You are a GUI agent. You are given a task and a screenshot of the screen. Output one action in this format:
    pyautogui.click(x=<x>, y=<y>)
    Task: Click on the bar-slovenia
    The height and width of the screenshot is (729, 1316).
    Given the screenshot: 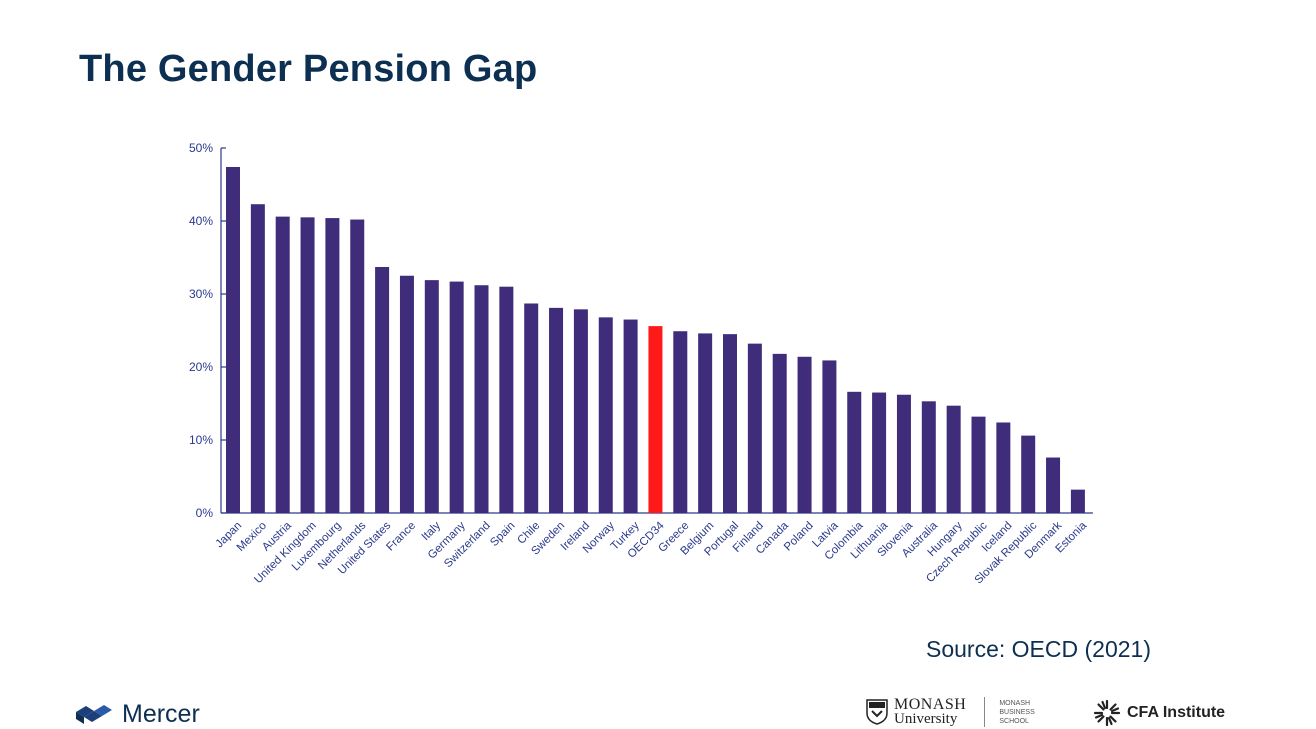 What is the action you would take?
    pyautogui.click(x=903, y=453)
    